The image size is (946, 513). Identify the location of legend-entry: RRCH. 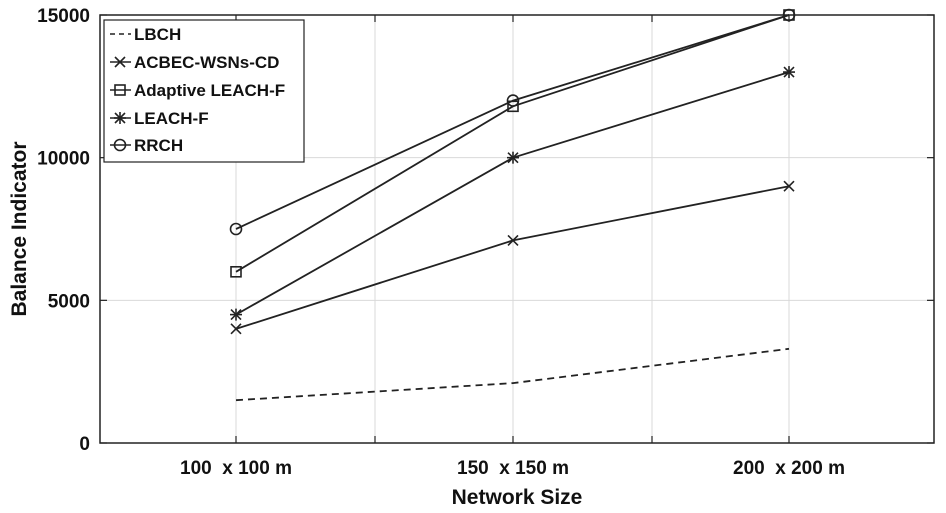
(146, 145).